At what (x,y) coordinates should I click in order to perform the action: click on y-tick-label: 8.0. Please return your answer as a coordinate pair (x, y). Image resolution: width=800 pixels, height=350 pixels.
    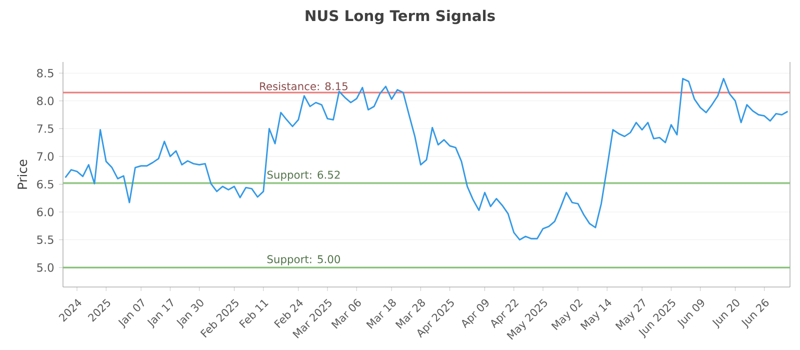
    Looking at the image, I should click on (45, 101).